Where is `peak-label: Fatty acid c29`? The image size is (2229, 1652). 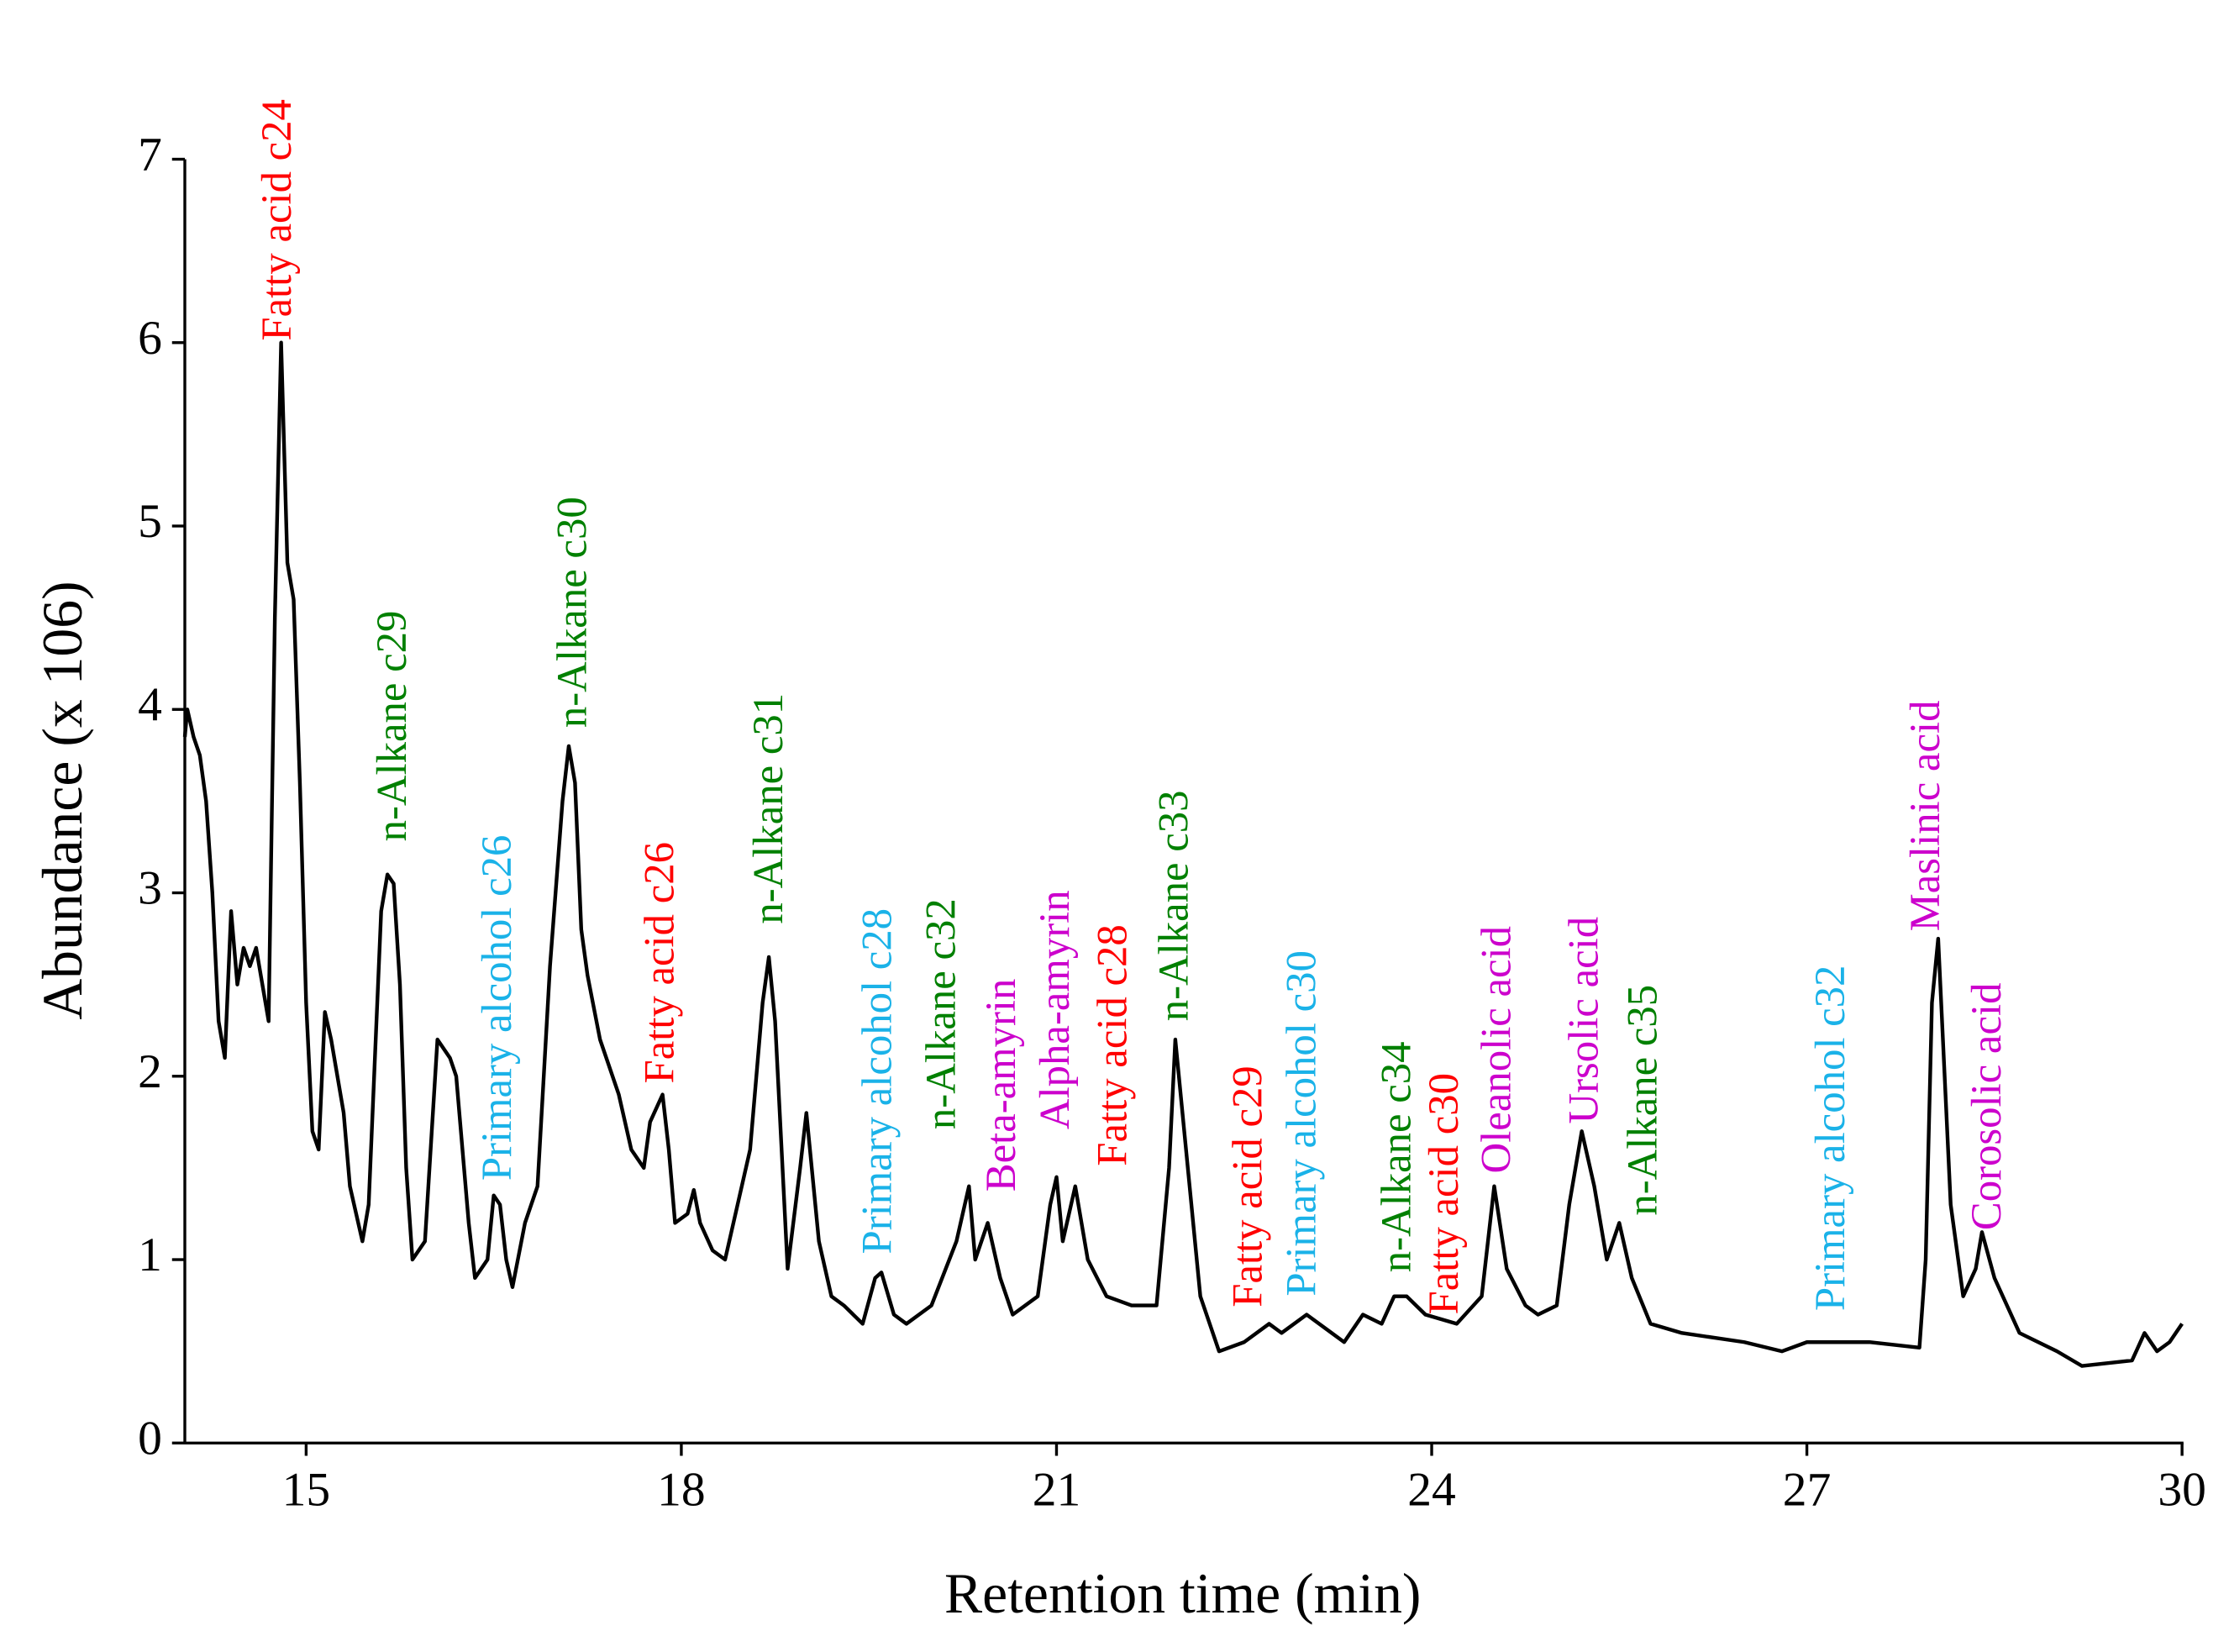 peak-label: Fatty acid c29 is located at coordinates (1246, 1186).